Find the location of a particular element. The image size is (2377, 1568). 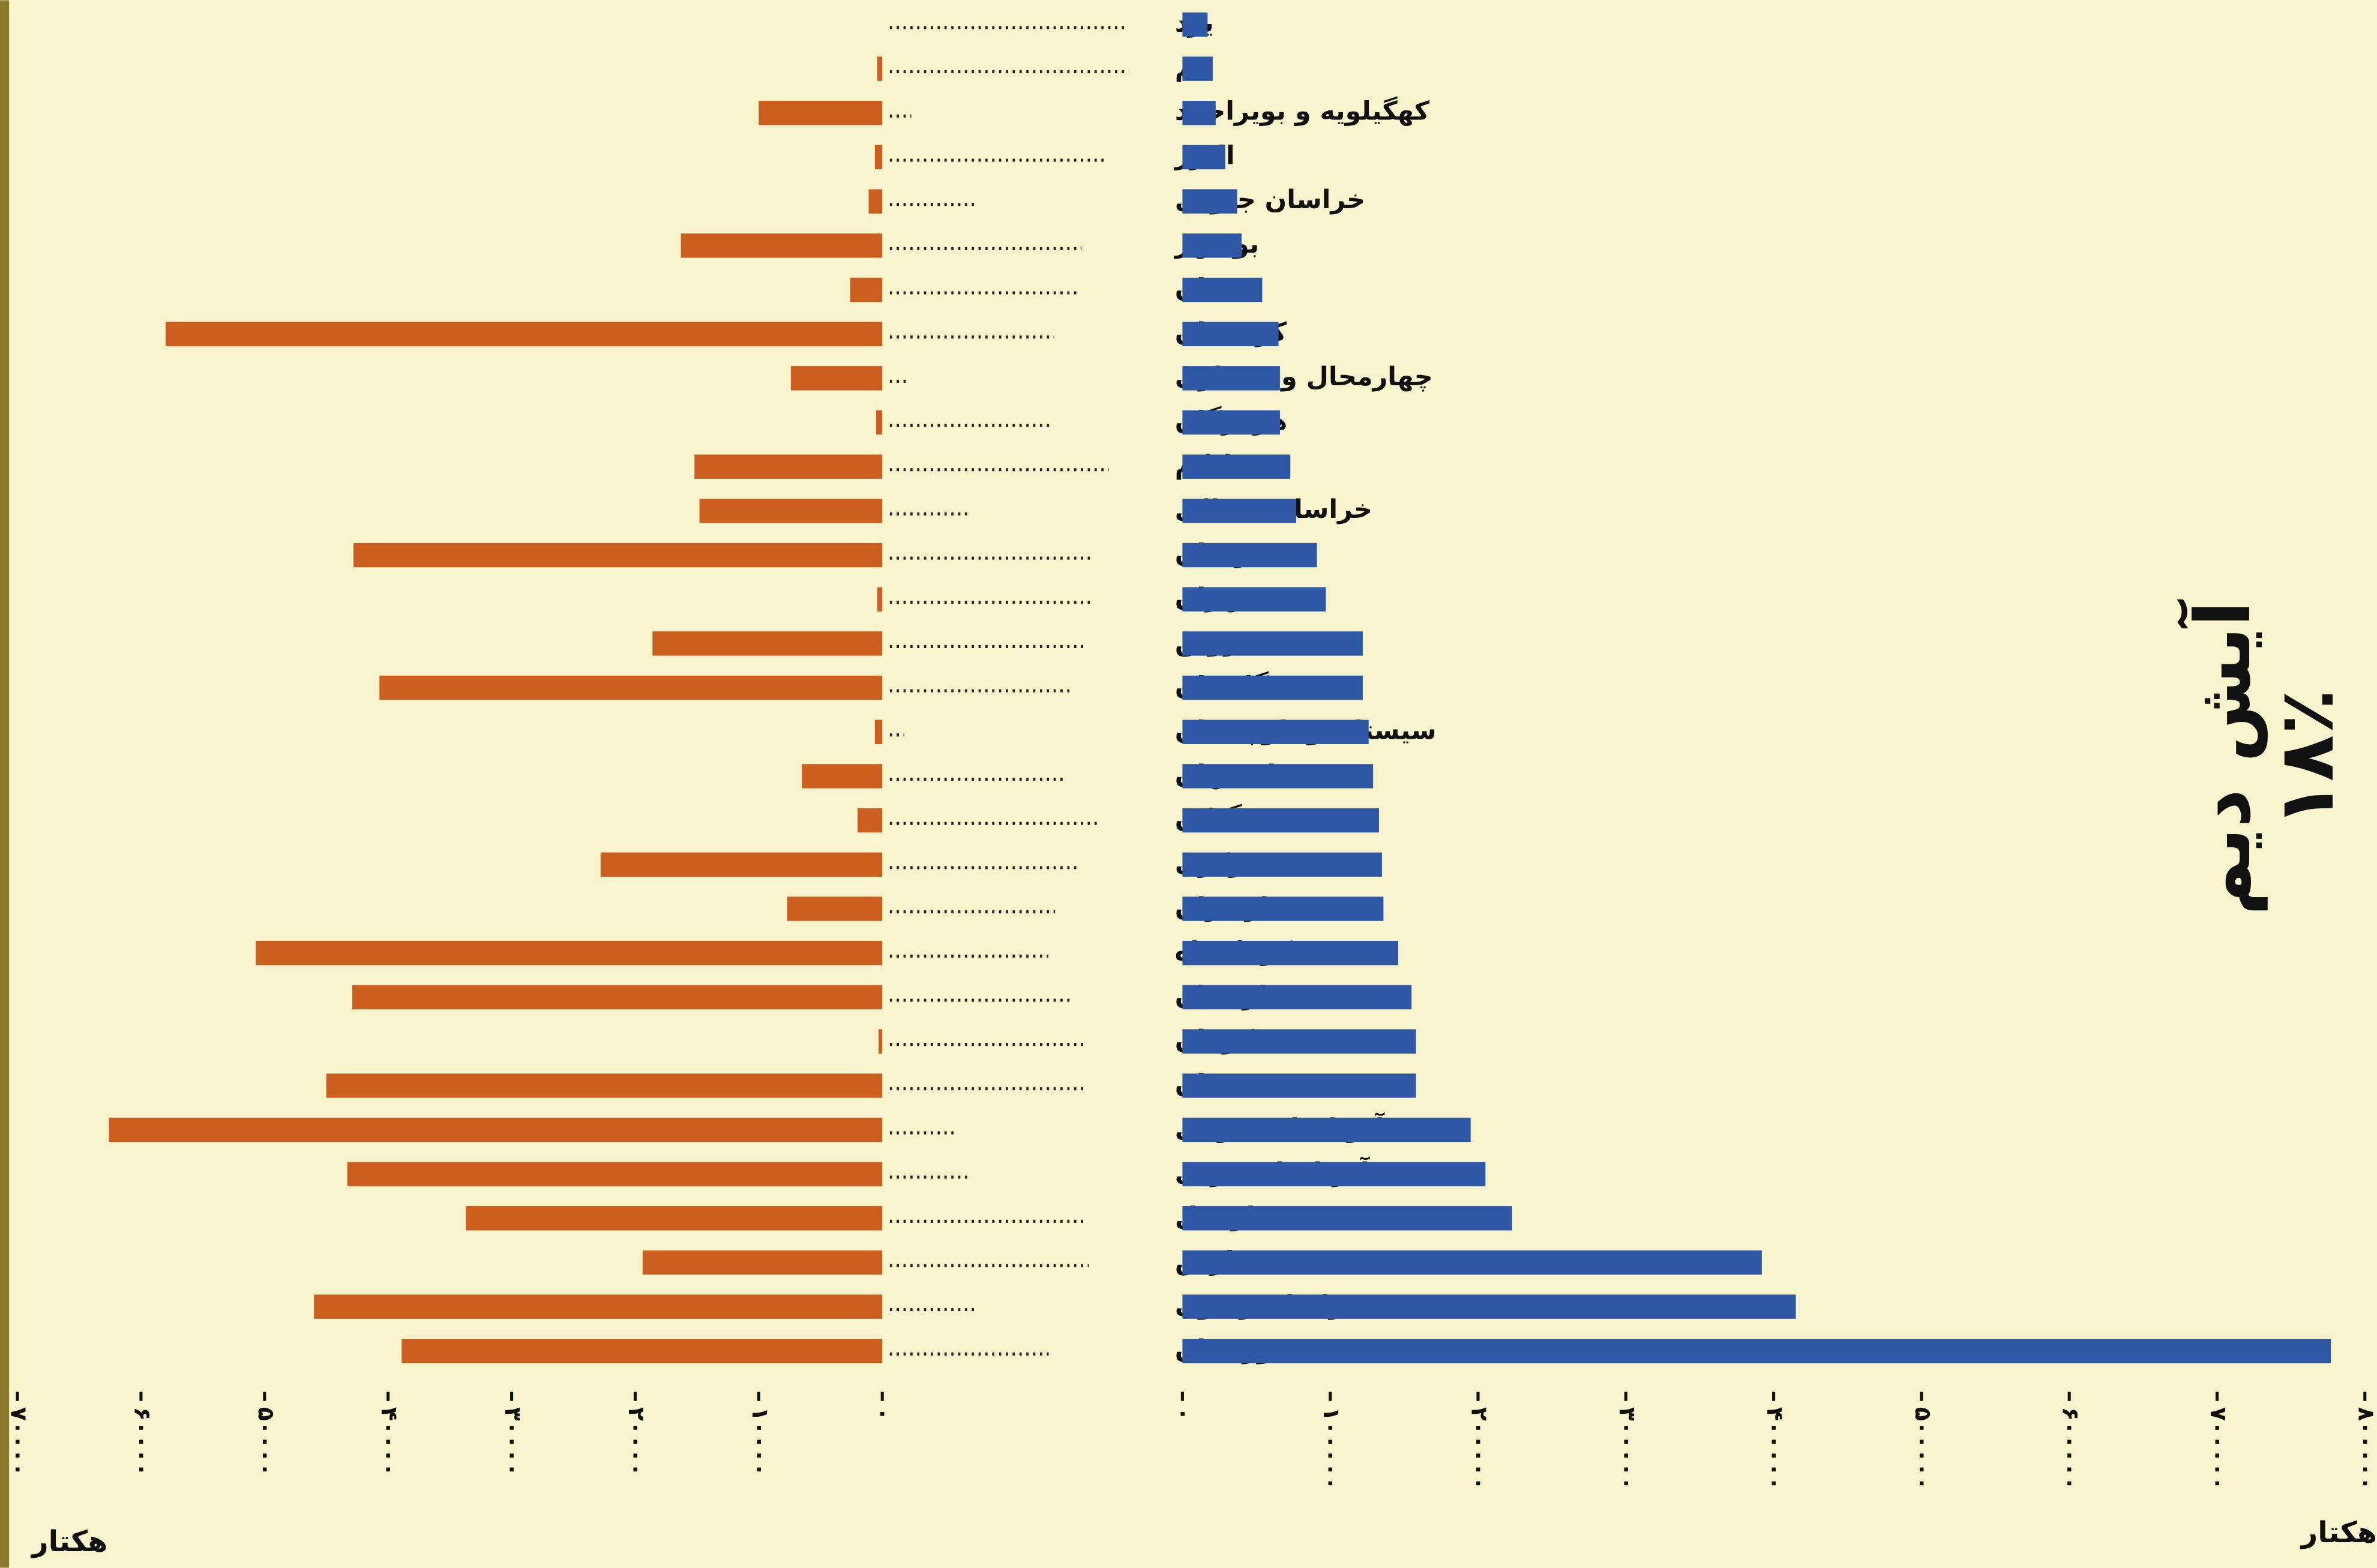

x-tick-label: ۵۰۰۰۰ is located at coordinates (266, 1442).